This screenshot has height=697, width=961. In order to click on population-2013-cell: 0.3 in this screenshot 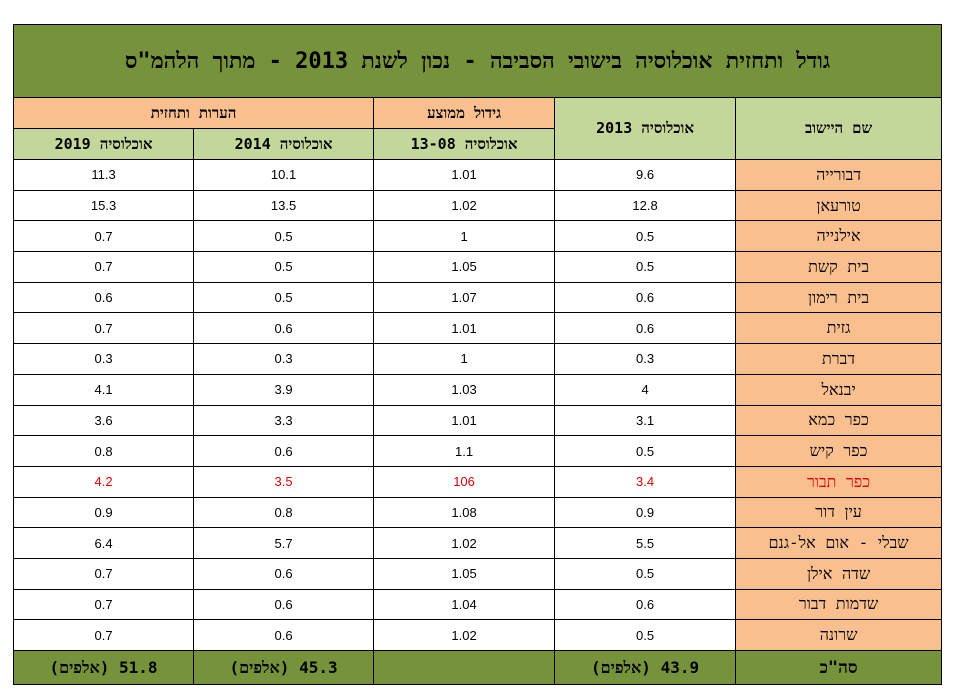, I will do `click(645, 359)`.